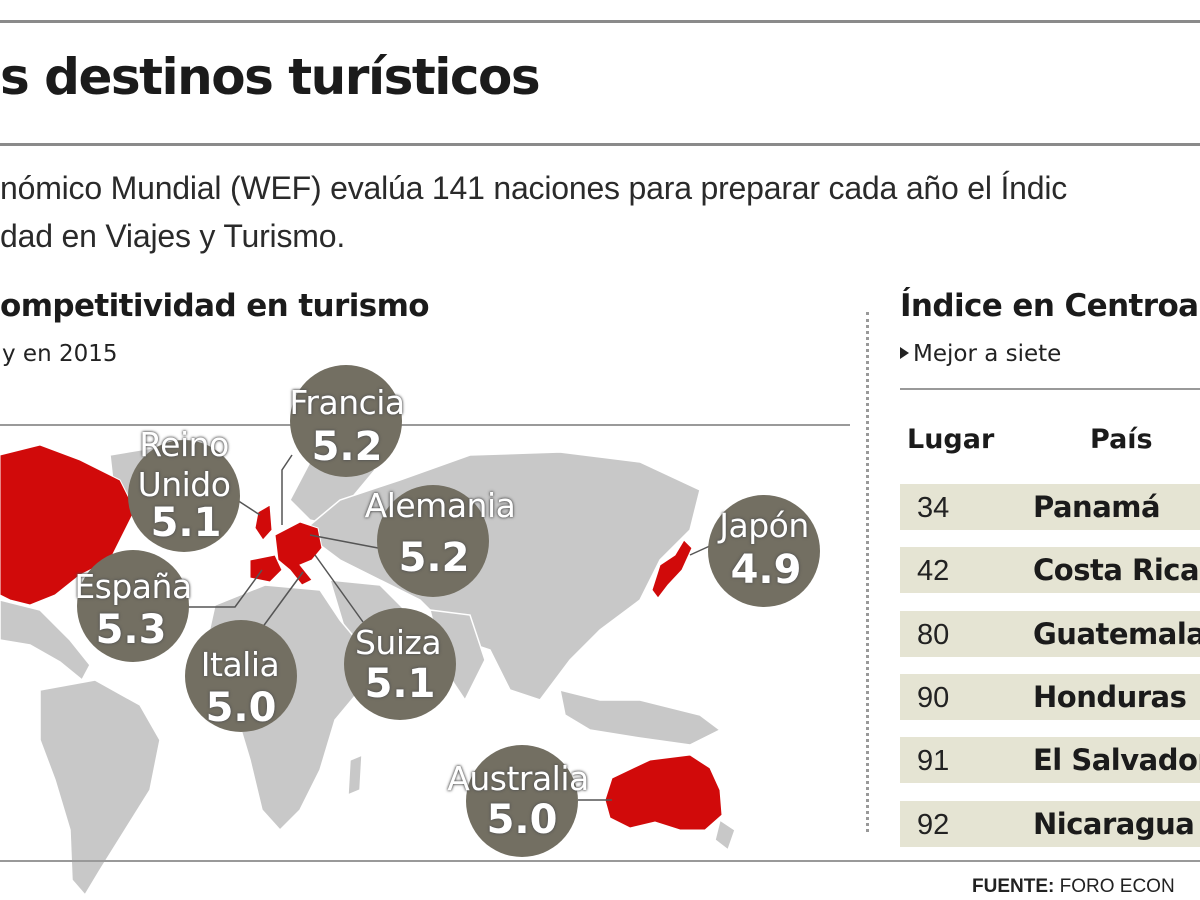 This screenshot has width=1200, height=900. I want to click on cell-country: Guatemala, so click(1116, 634).